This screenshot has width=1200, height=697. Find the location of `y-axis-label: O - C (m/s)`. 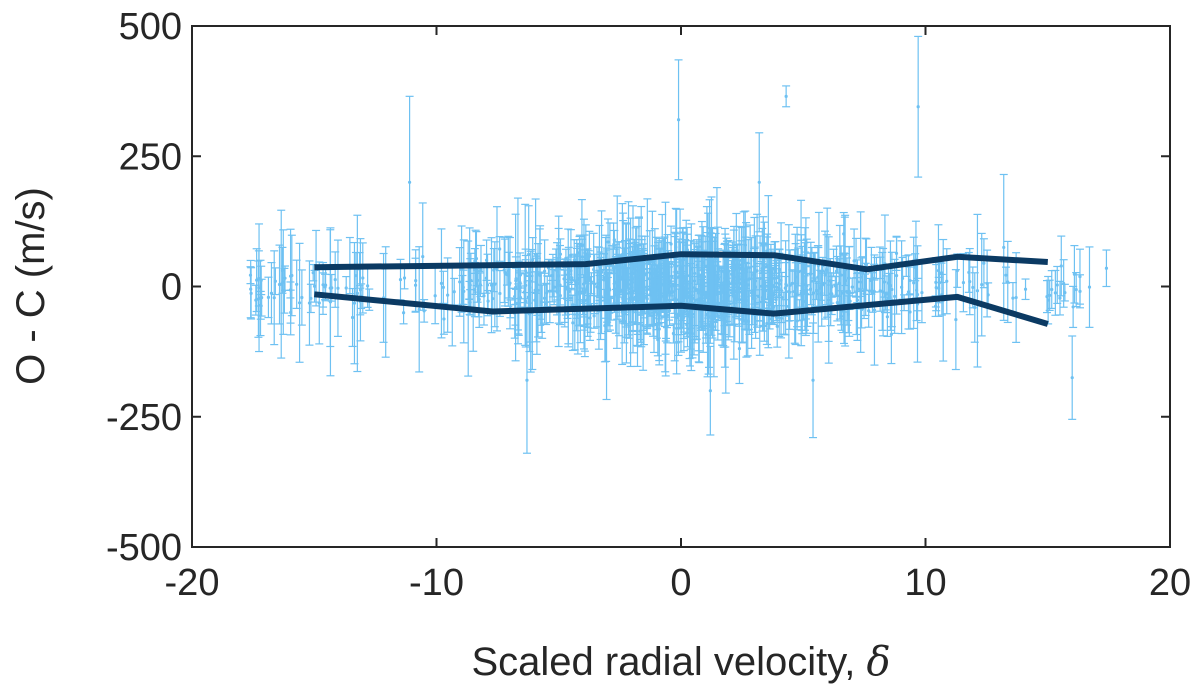

y-axis-label: O - C (m/s) is located at coordinates (31, 286).